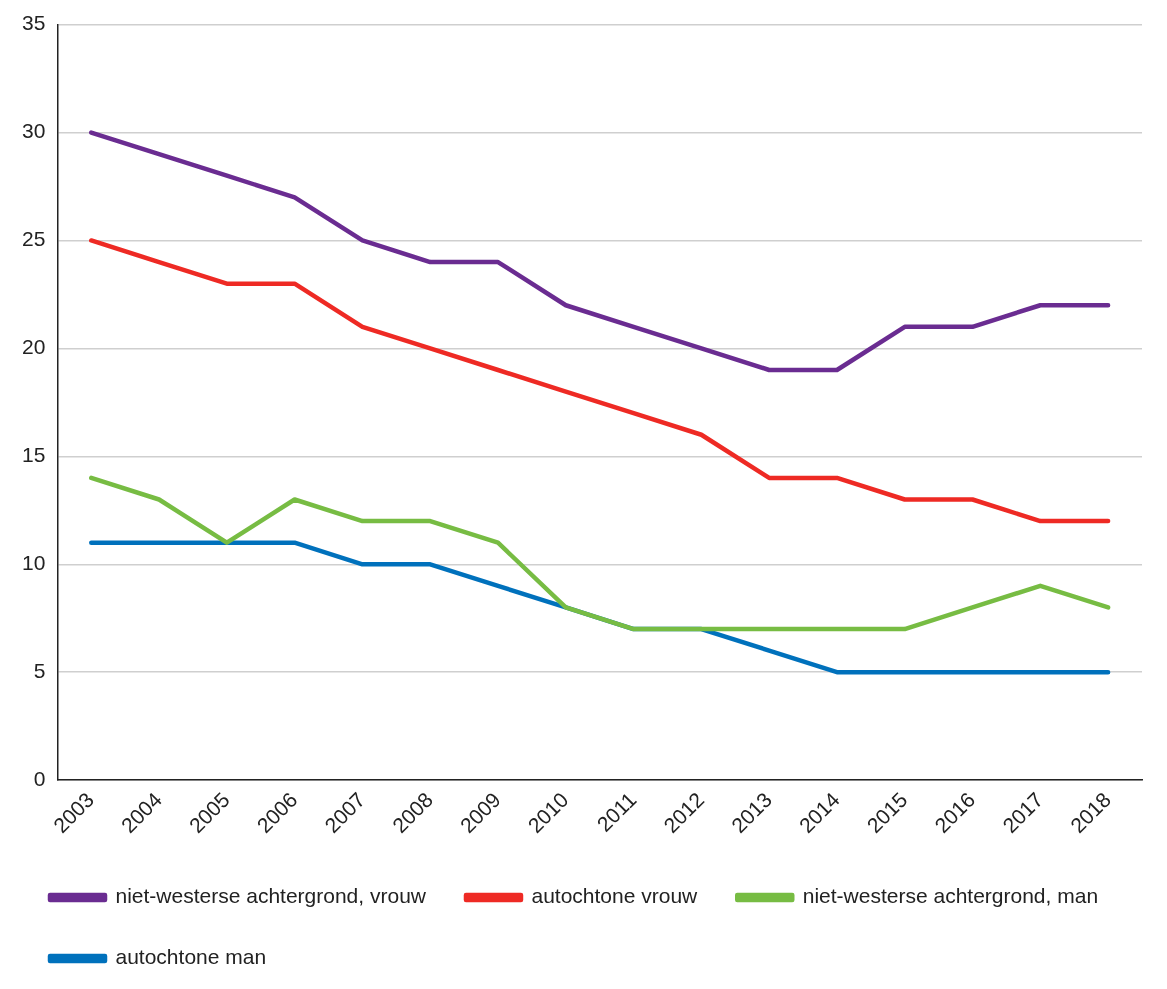  I want to click on y-tick-label: 25, so click(34, 239).